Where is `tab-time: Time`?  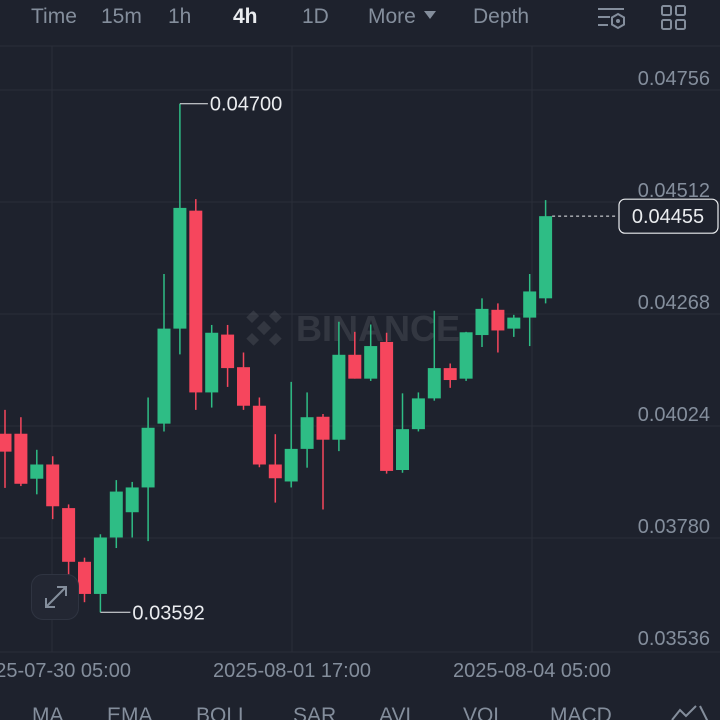 tab-time: Time is located at coordinates (54, 16).